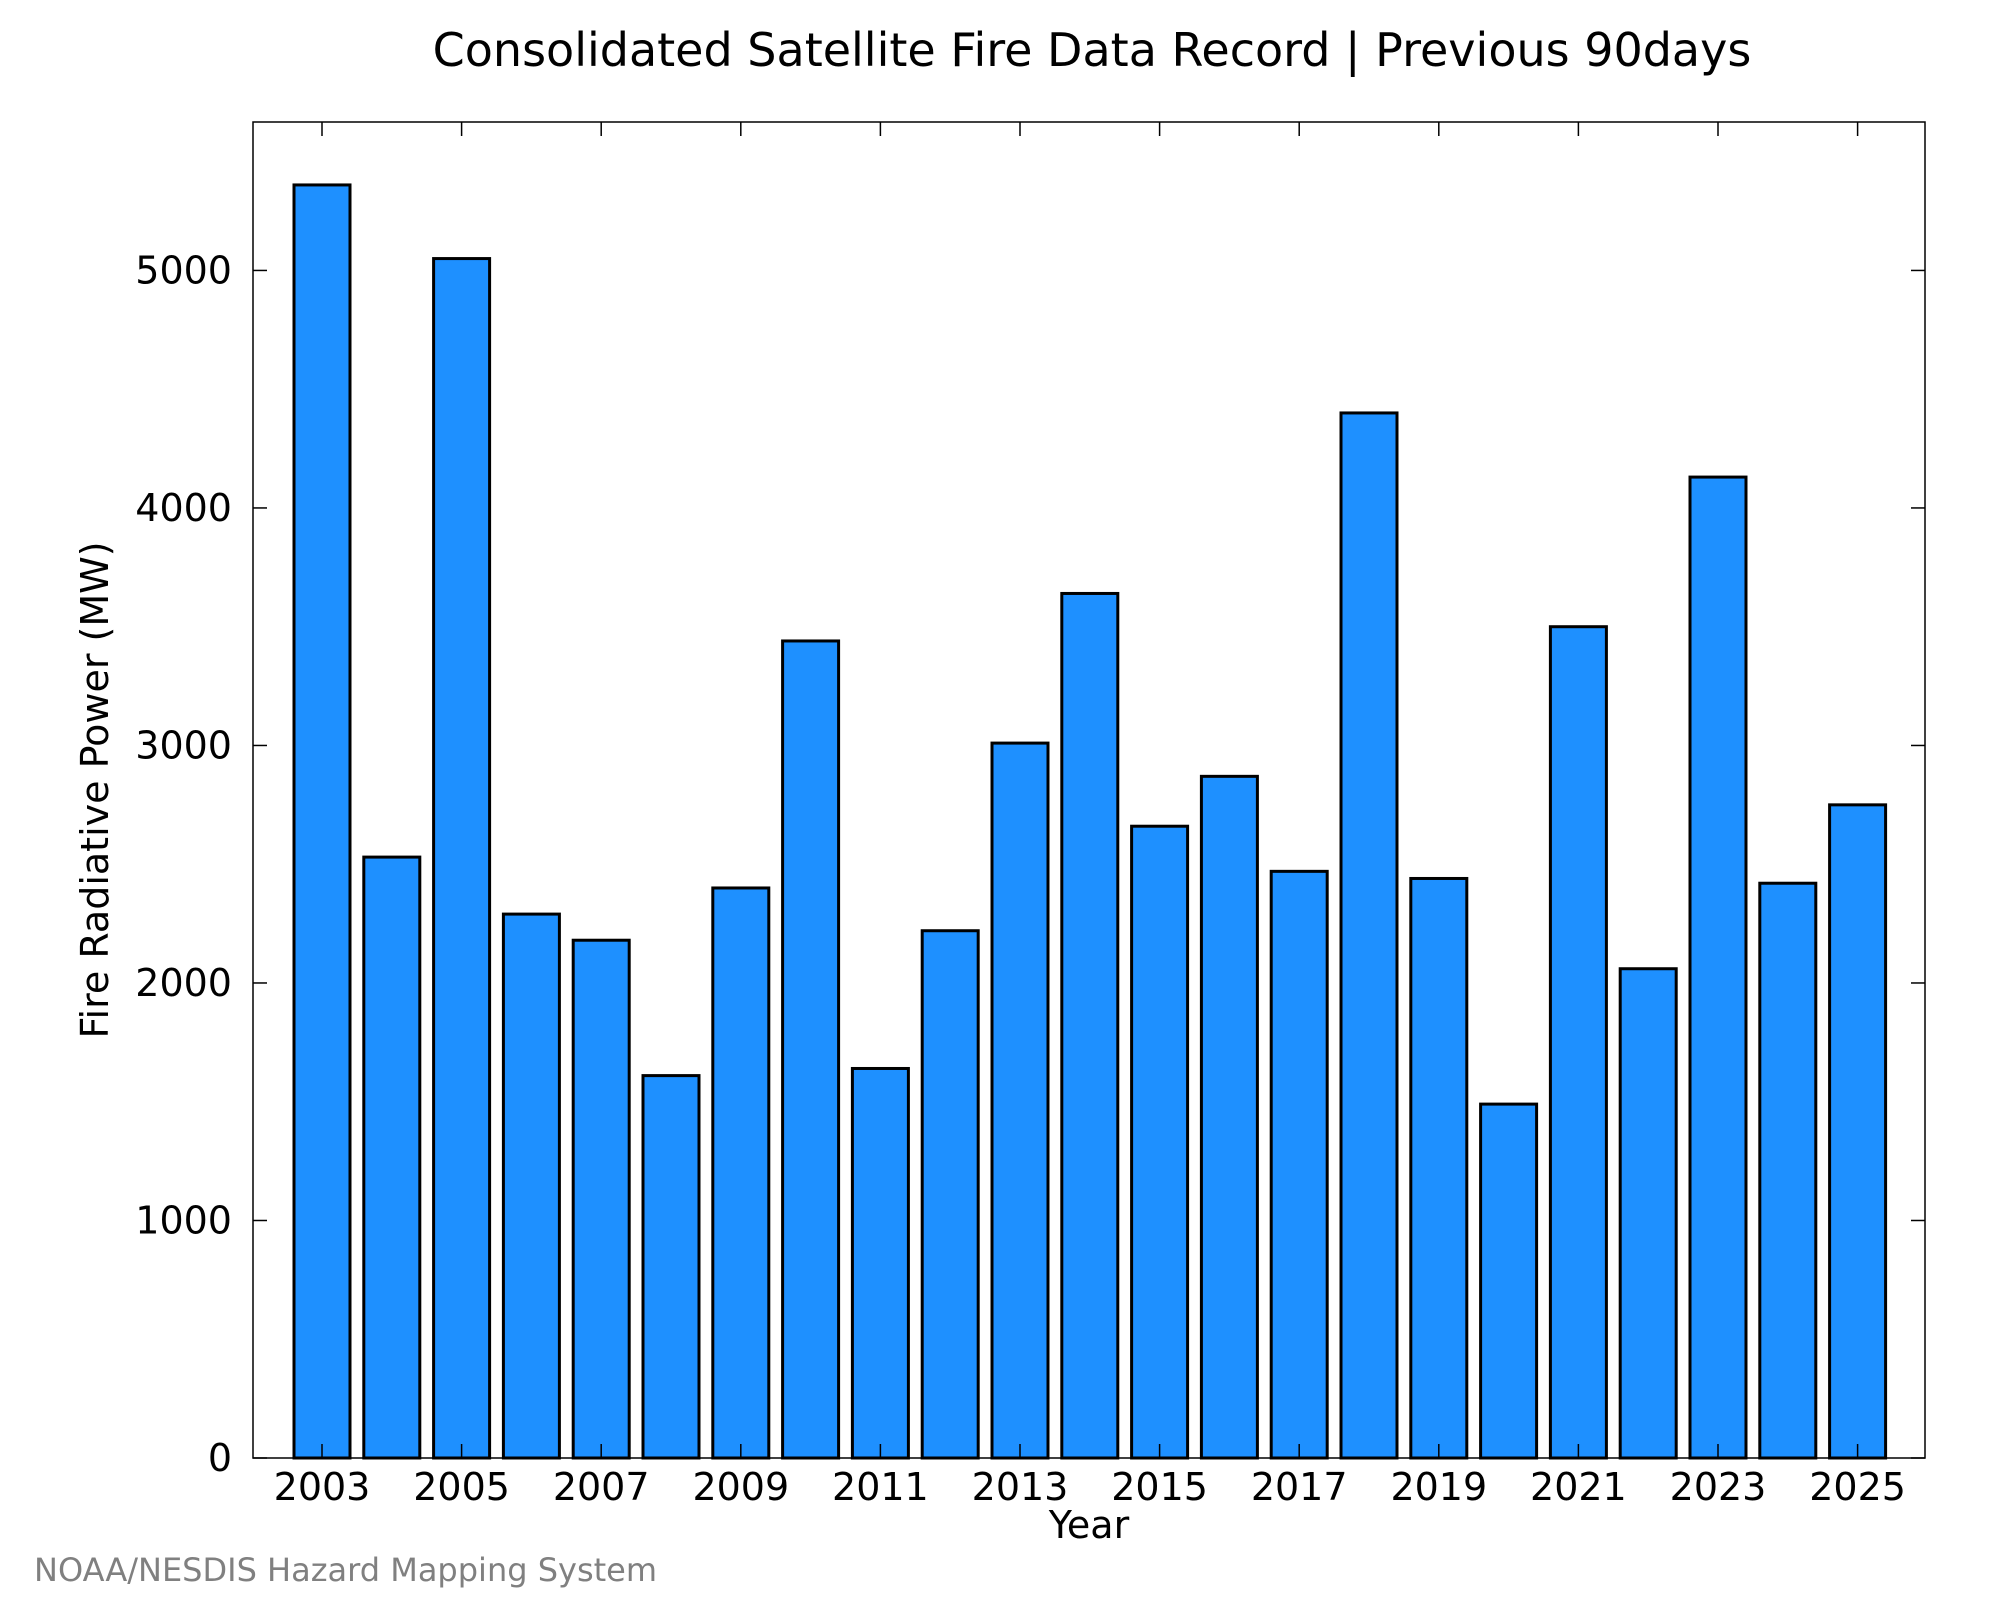  Describe the element at coordinates (531, 1186) in the screenshot. I see `bar-2006` at that location.